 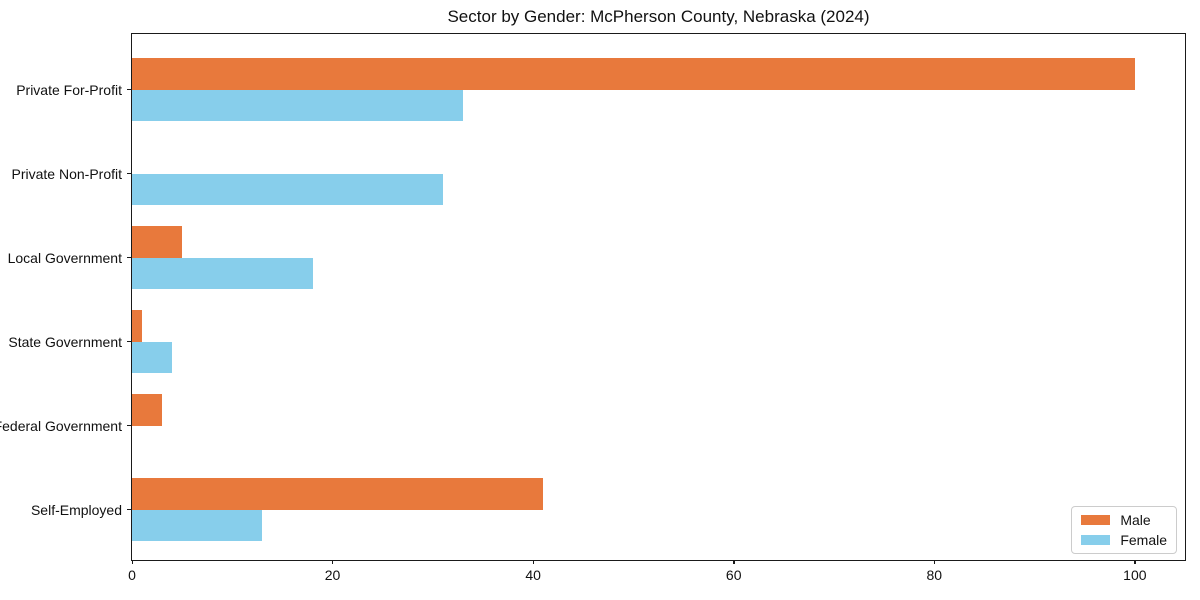 What do you see at coordinates (76, 509) in the screenshot?
I see `y-tick-label-self-employed: Self-Employed` at bounding box center [76, 509].